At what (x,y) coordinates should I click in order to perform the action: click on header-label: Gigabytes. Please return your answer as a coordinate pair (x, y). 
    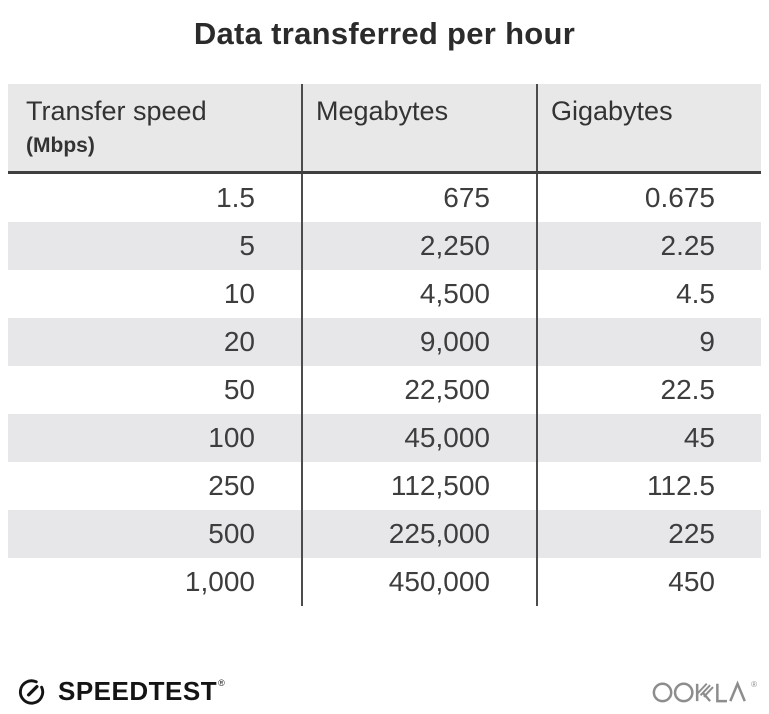
    Looking at the image, I should click on (612, 111).